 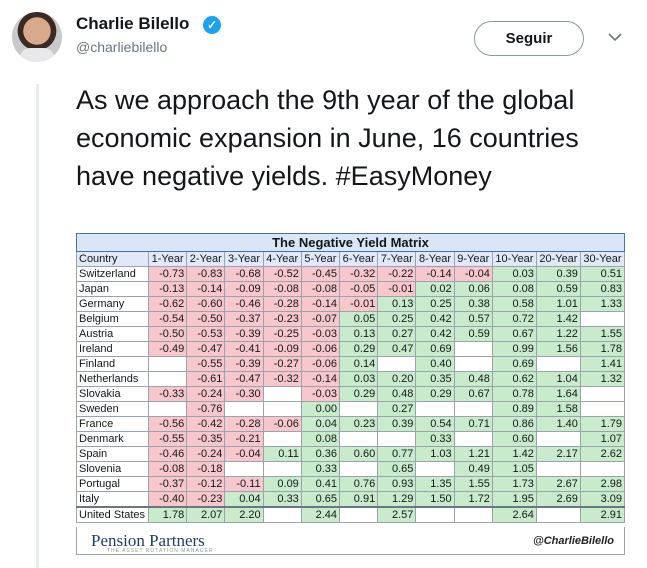 I want to click on positive-yield-cell: 0.83, so click(x=602, y=289).